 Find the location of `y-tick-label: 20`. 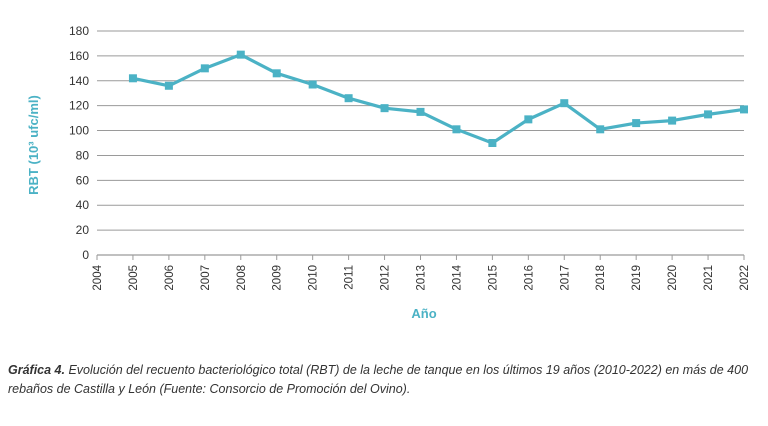

y-tick-label: 20 is located at coordinates (83, 230).